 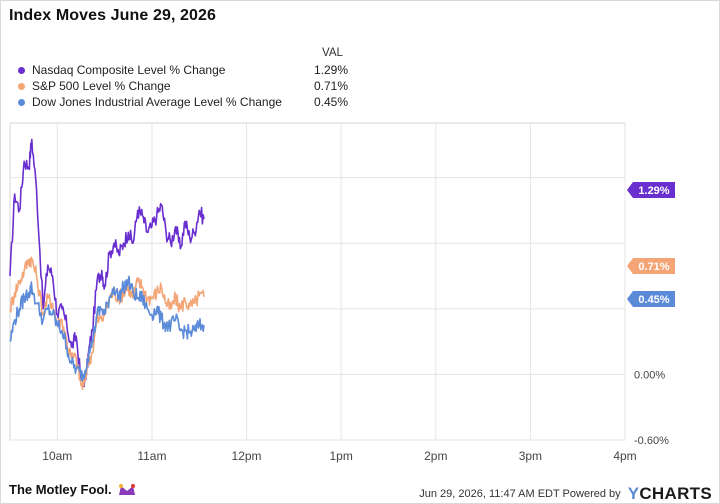 I want to click on x-tick-label: 1pm, so click(x=340, y=456).